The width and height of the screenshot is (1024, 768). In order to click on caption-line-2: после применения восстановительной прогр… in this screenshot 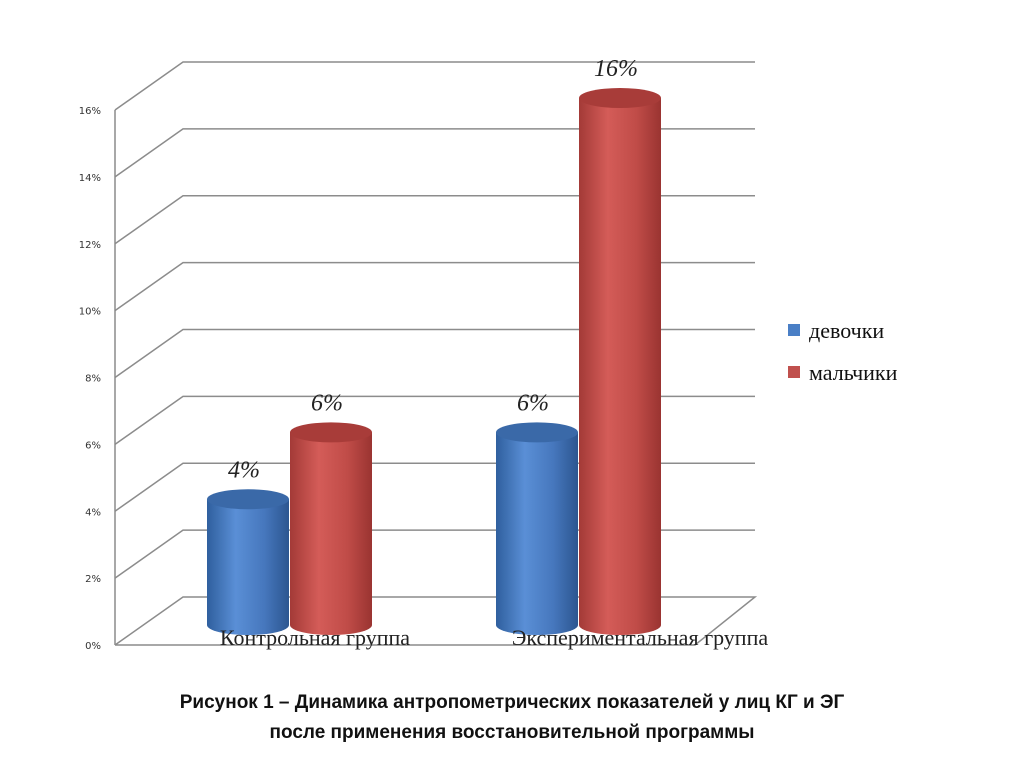, I will do `click(512, 732)`.